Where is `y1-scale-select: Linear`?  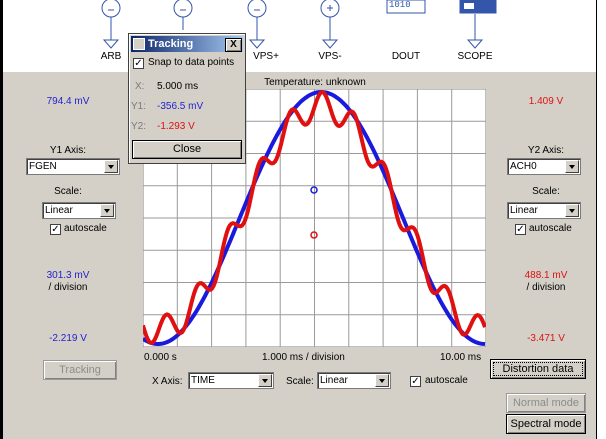
y1-scale-select: Linear is located at coordinates (79, 210).